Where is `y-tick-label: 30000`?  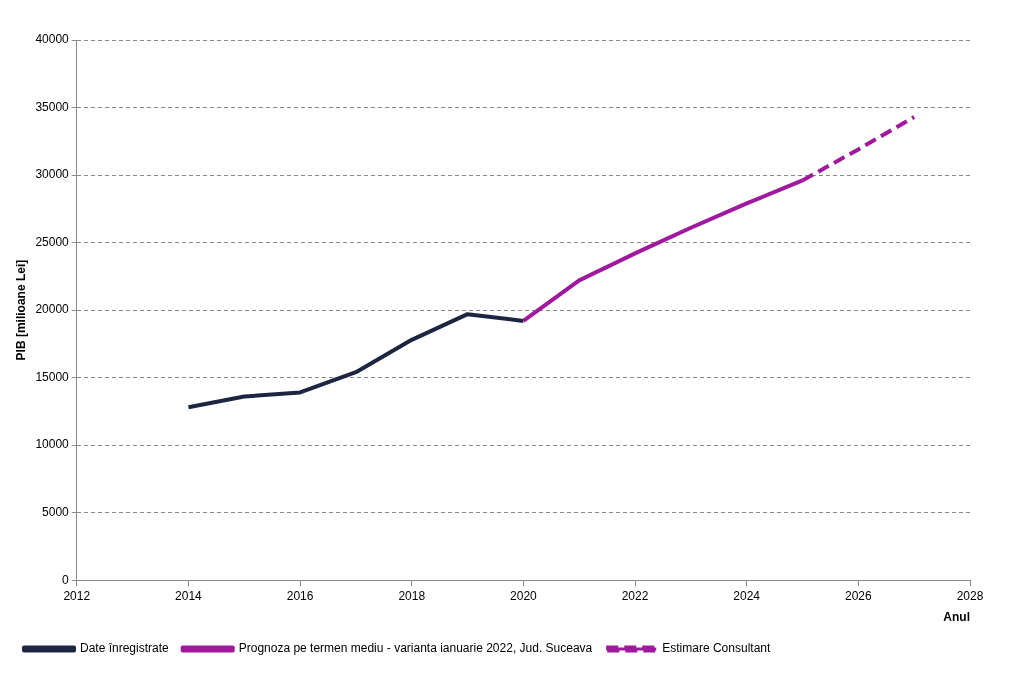 y-tick-label: 30000 is located at coordinates (52, 174).